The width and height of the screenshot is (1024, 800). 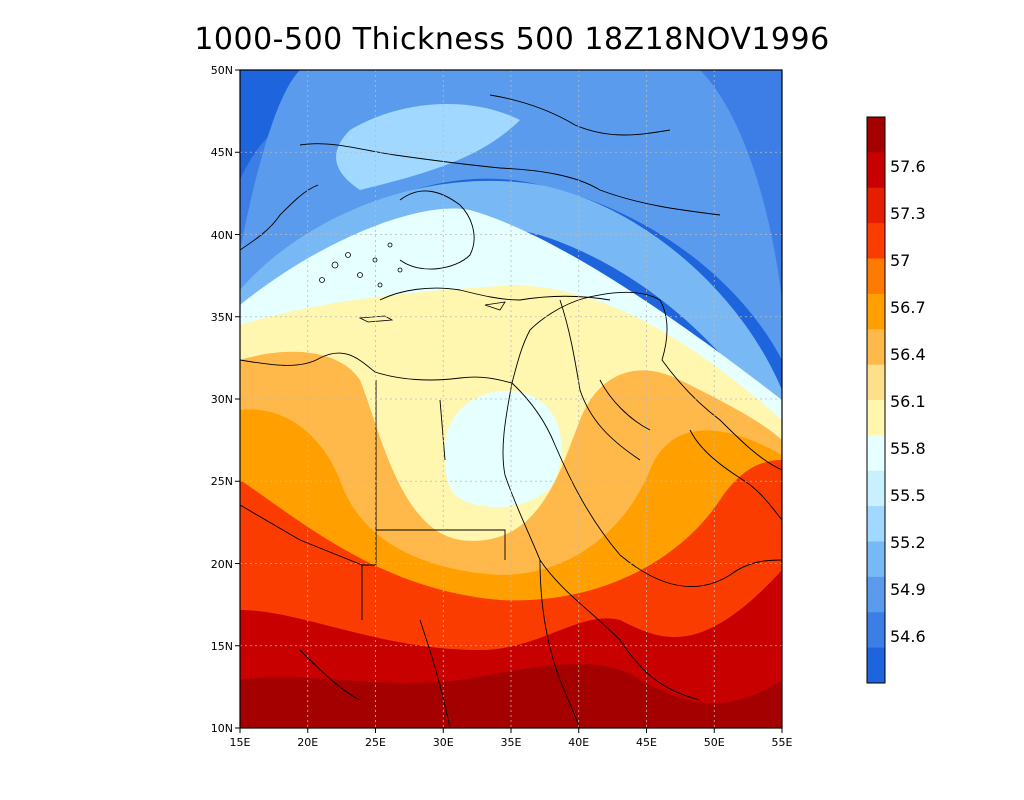 I want to click on colorbar-label: 55.8, so click(x=908, y=448).